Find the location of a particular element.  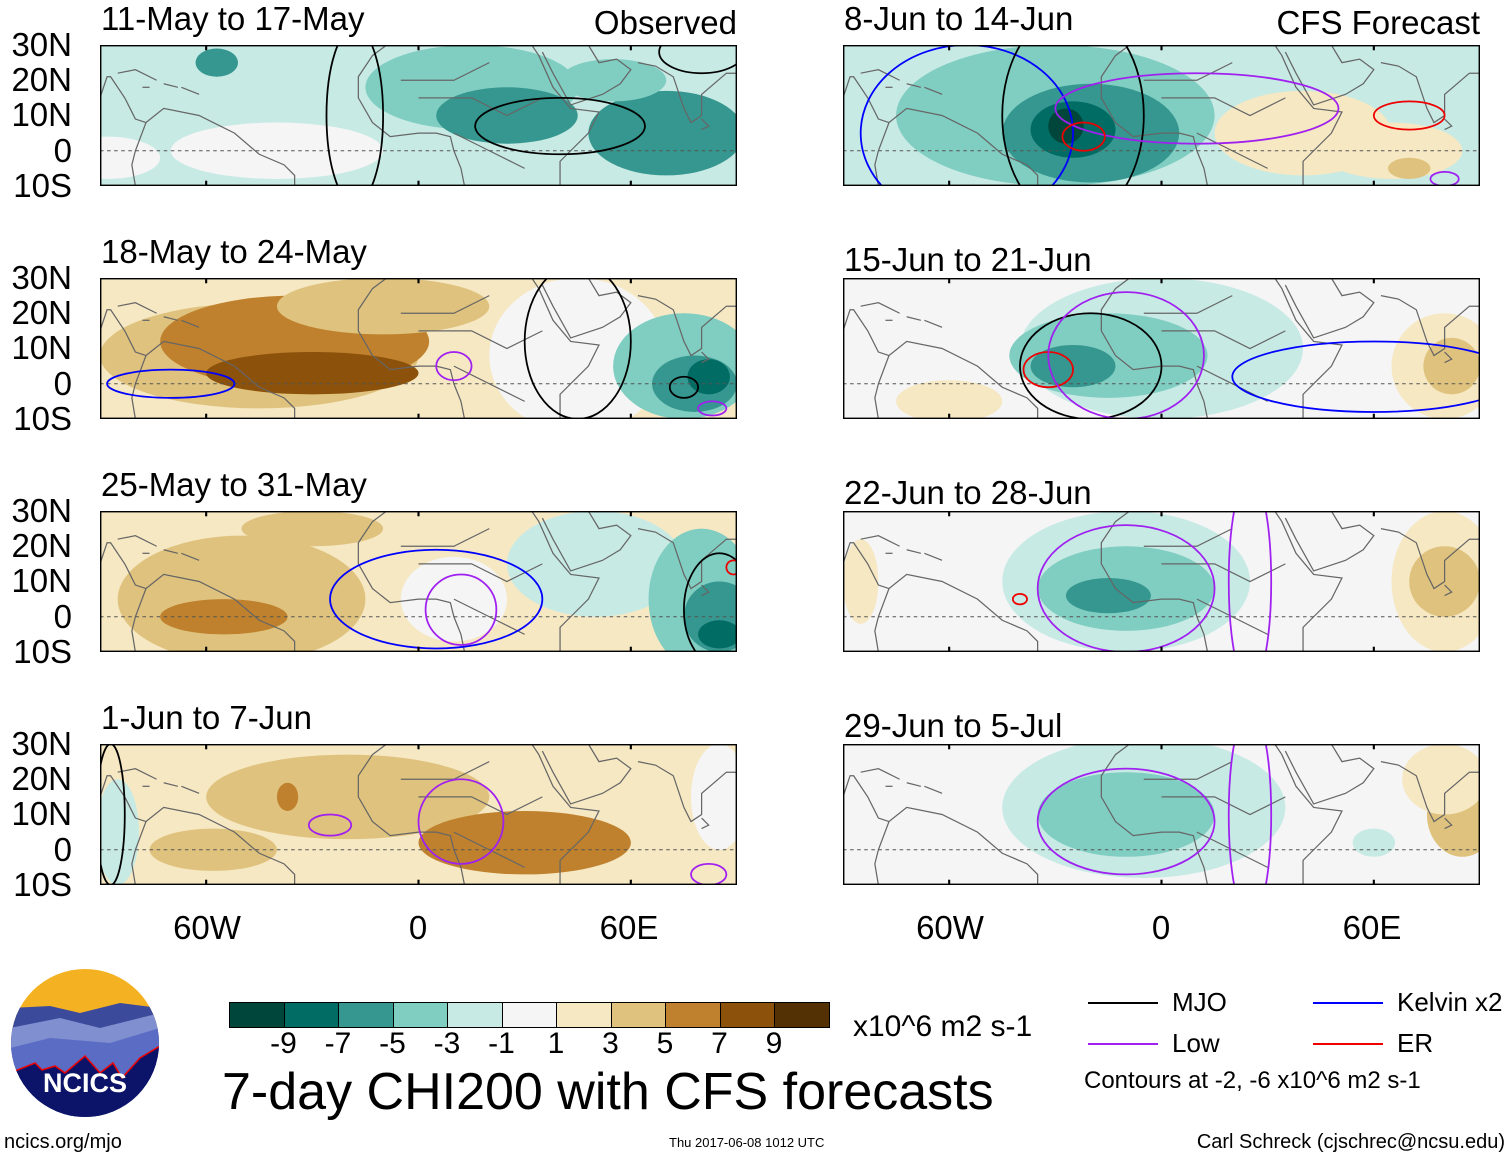

lat-label: 10S is located at coordinates (42, 651).